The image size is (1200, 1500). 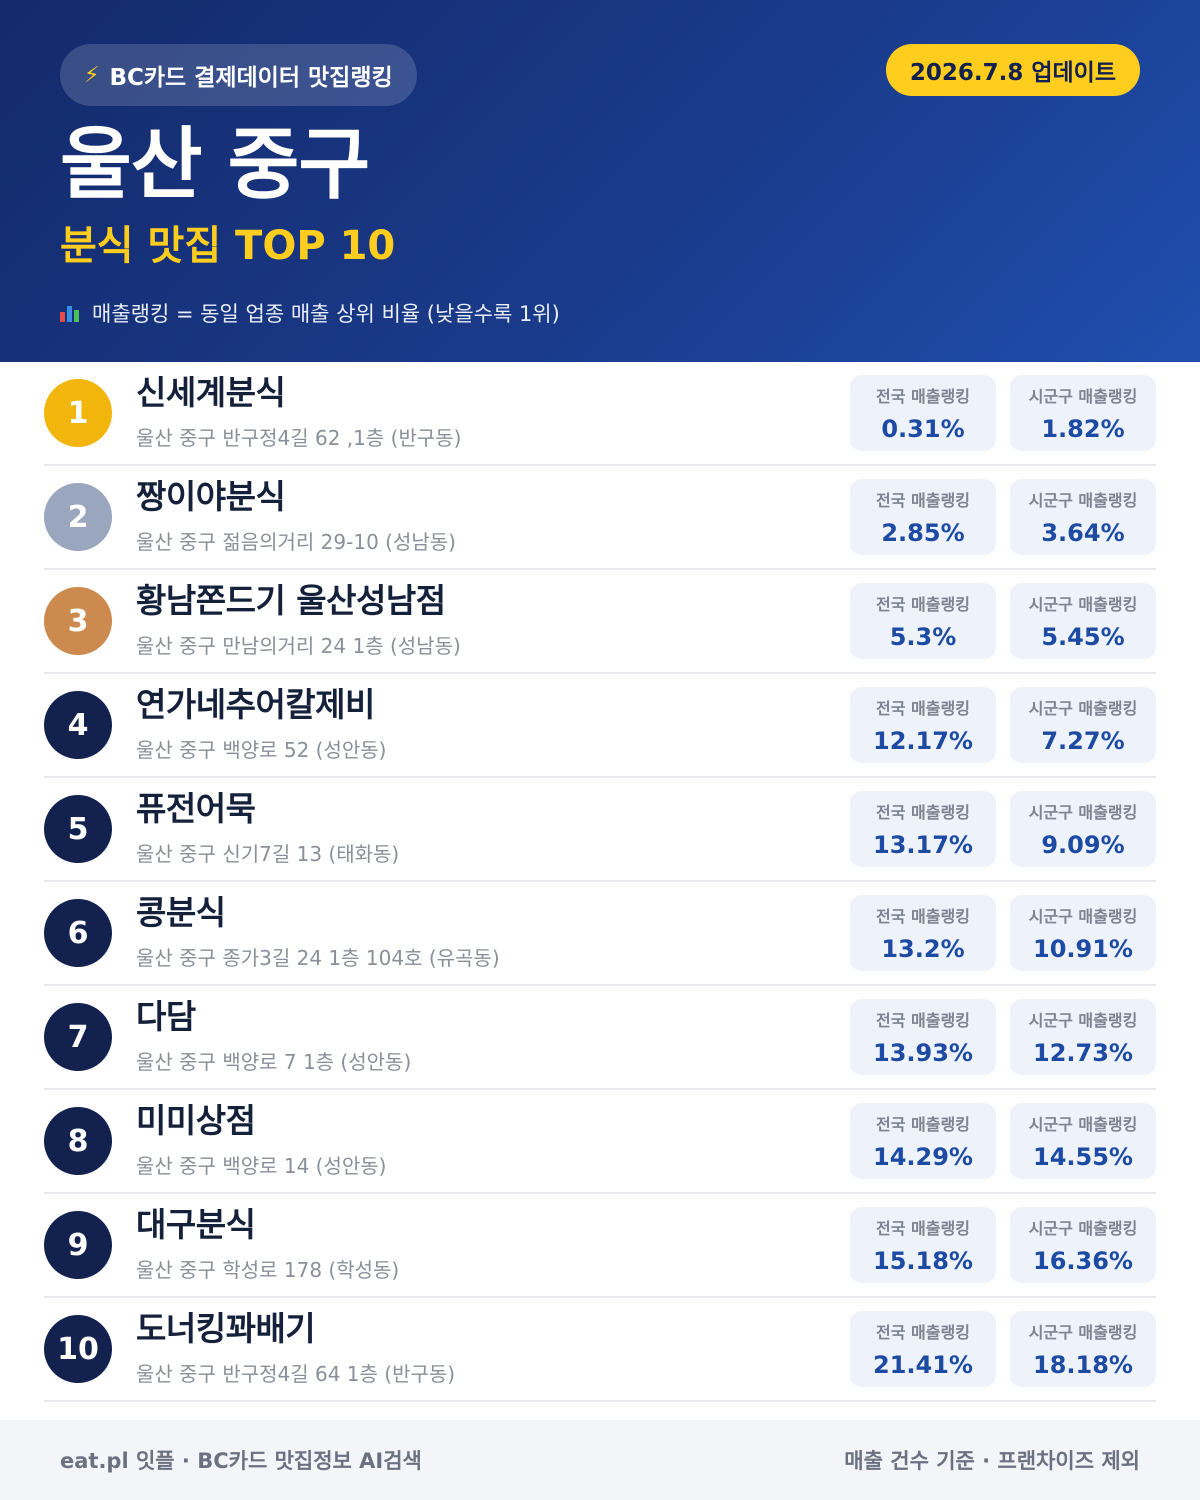 I want to click on restaurant-name: 대구분식, so click(x=196, y=1225).